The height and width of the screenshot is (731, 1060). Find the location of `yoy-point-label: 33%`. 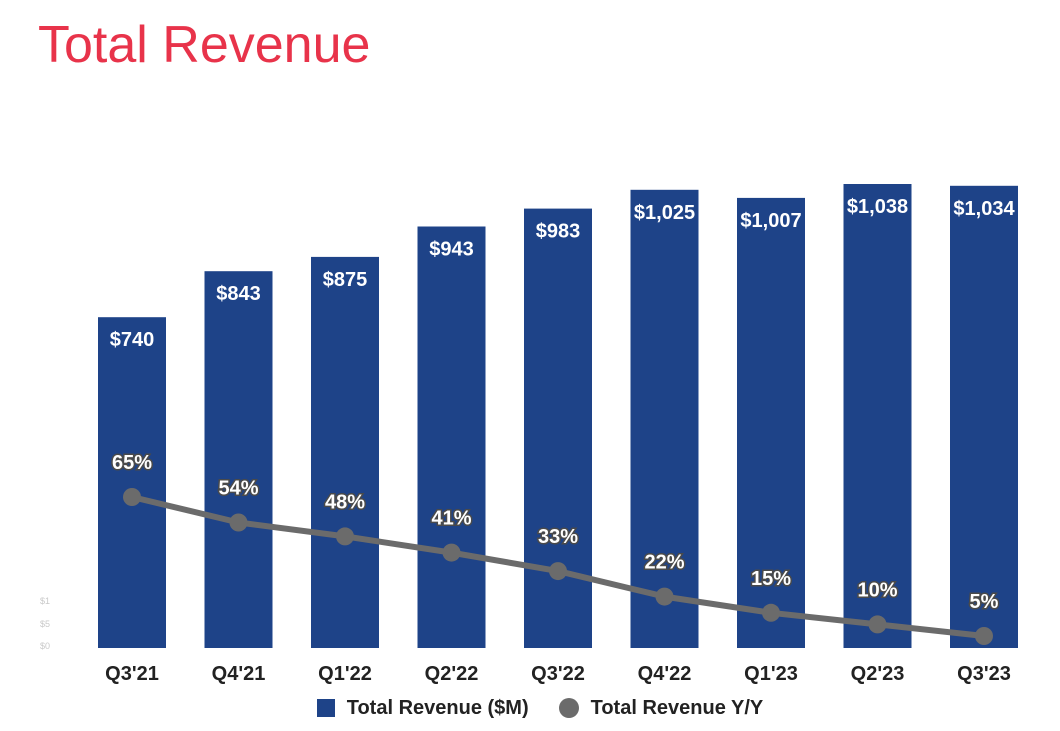

yoy-point-label: 33% is located at coordinates (558, 537).